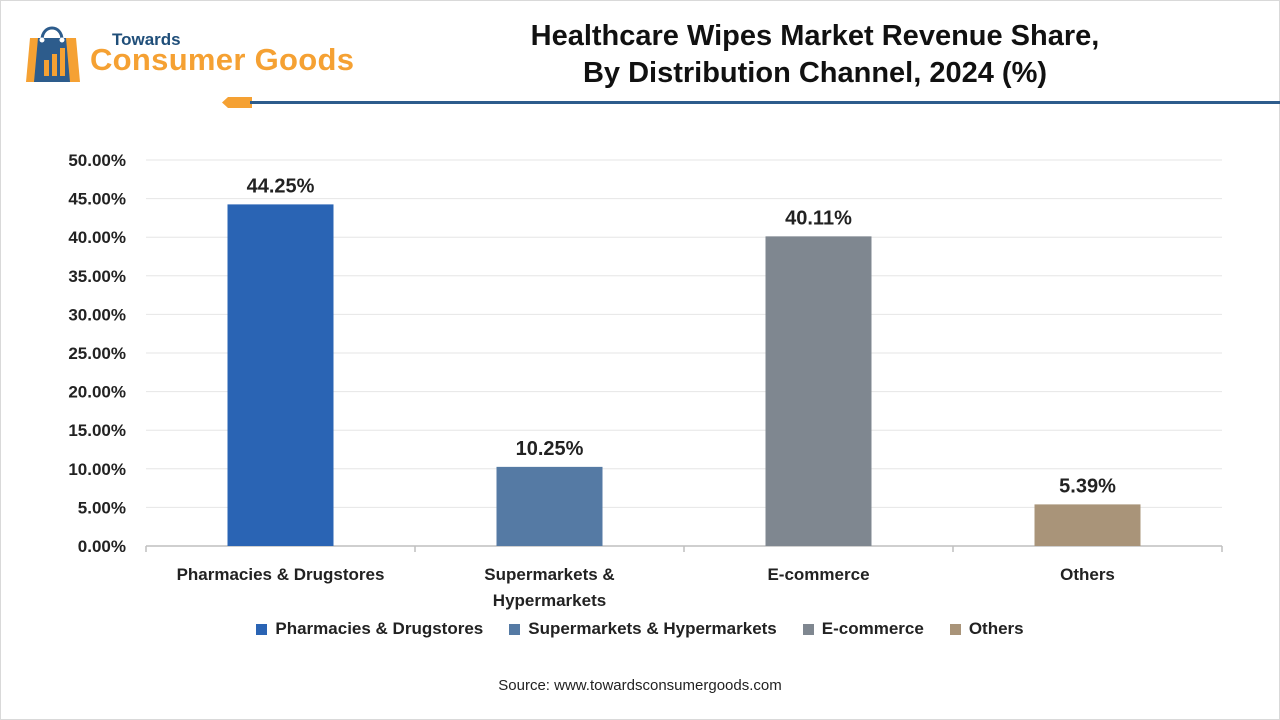  What do you see at coordinates (640, 685) in the screenshot?
I see `source-note: Source: www.towardsconsumergoods.com` at bounding box center [640, 685].